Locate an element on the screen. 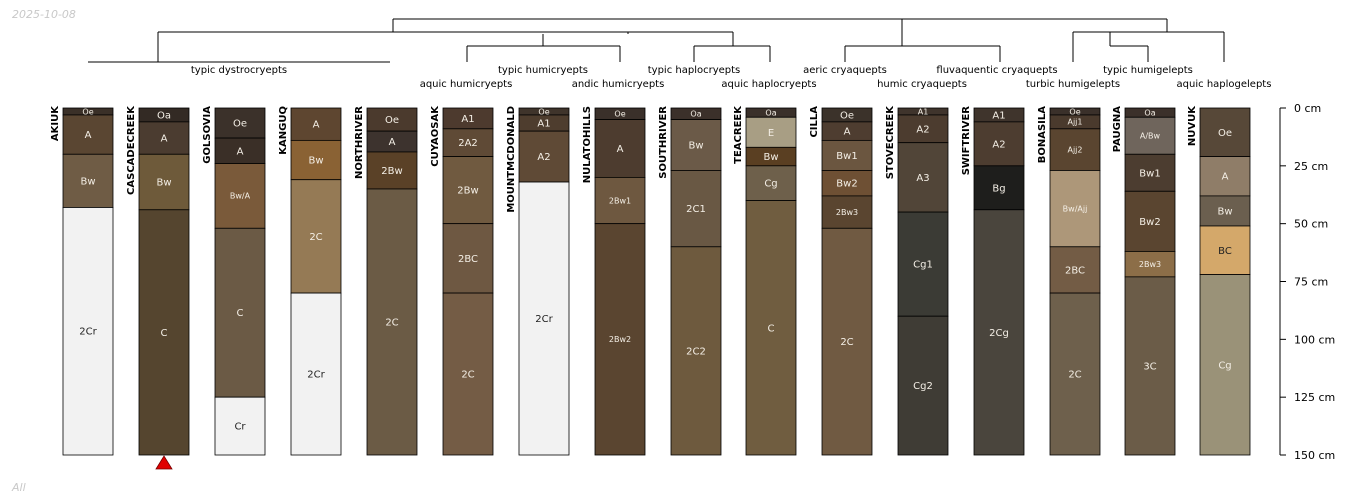  depth-axis: 0 cm 25 cm 50 cm 75 cm 100 cm 125 cm 150 cm is located at coordinates (1307, 282).